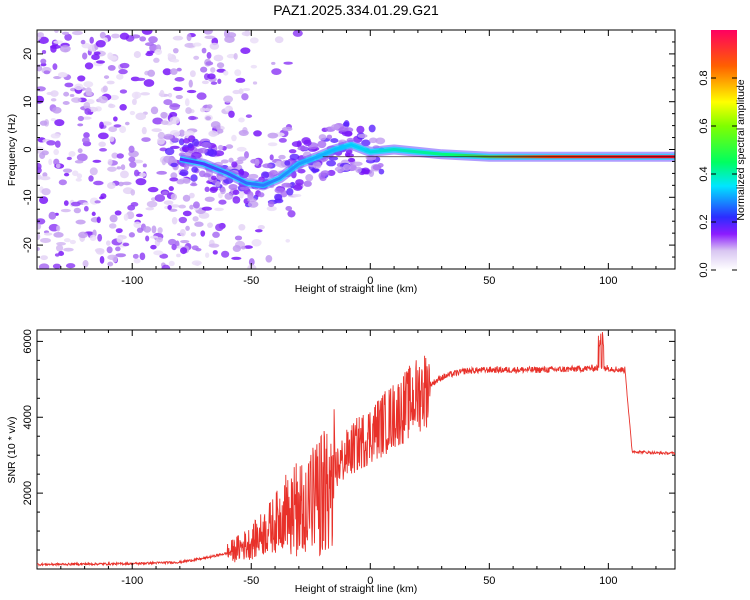 The image size is (750, 600). I want to click on spectrogram-ridge, so click(426, 165).